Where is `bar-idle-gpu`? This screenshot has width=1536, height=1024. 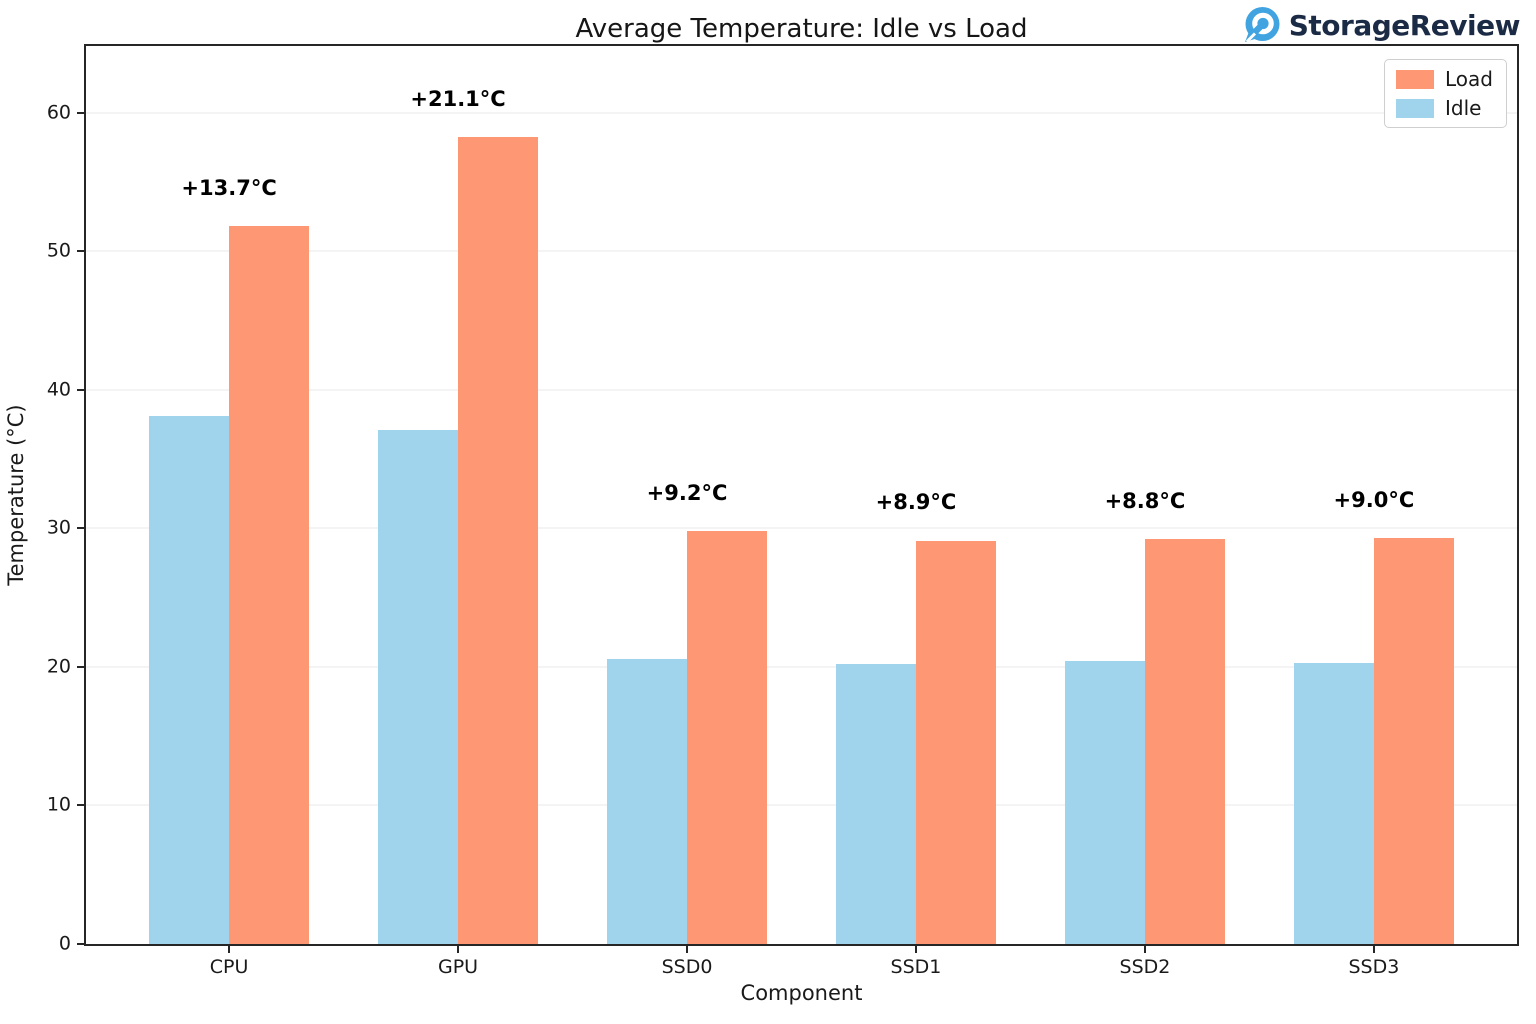
bar-idle-gpu is located at coordinates (418, 686).